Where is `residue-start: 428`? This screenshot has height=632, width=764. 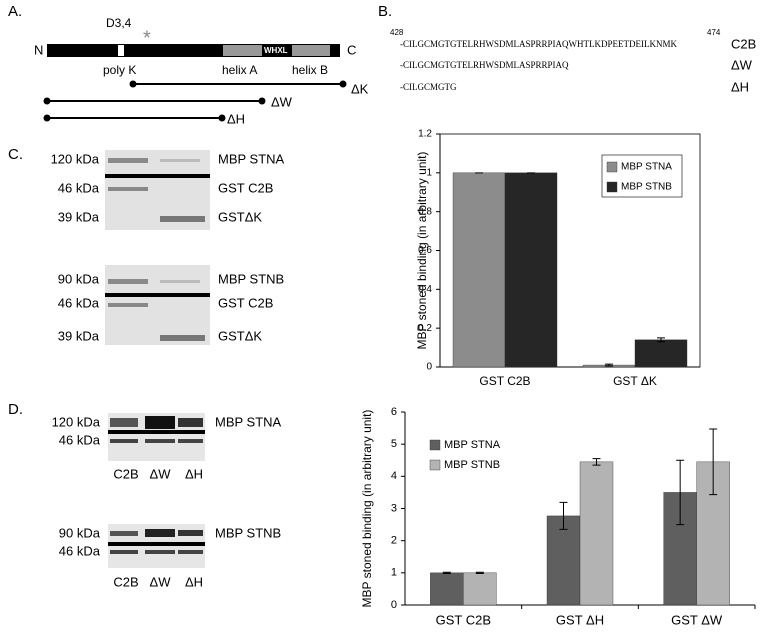 residue-start: 428 is located at coordinates (397, 32).